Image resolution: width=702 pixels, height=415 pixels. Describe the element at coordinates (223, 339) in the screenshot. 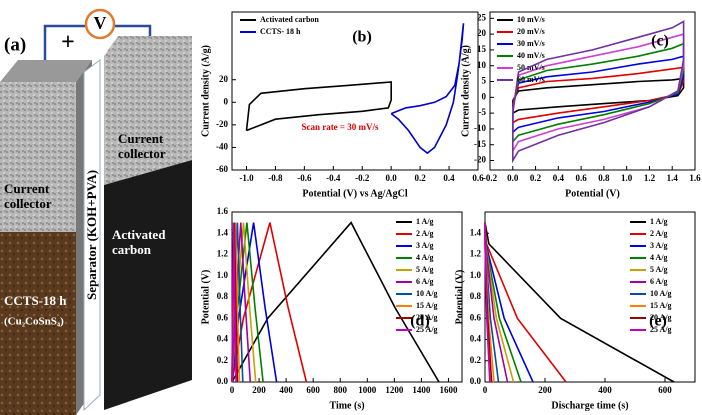

I see `y-tick-label: 0.4` at that location.